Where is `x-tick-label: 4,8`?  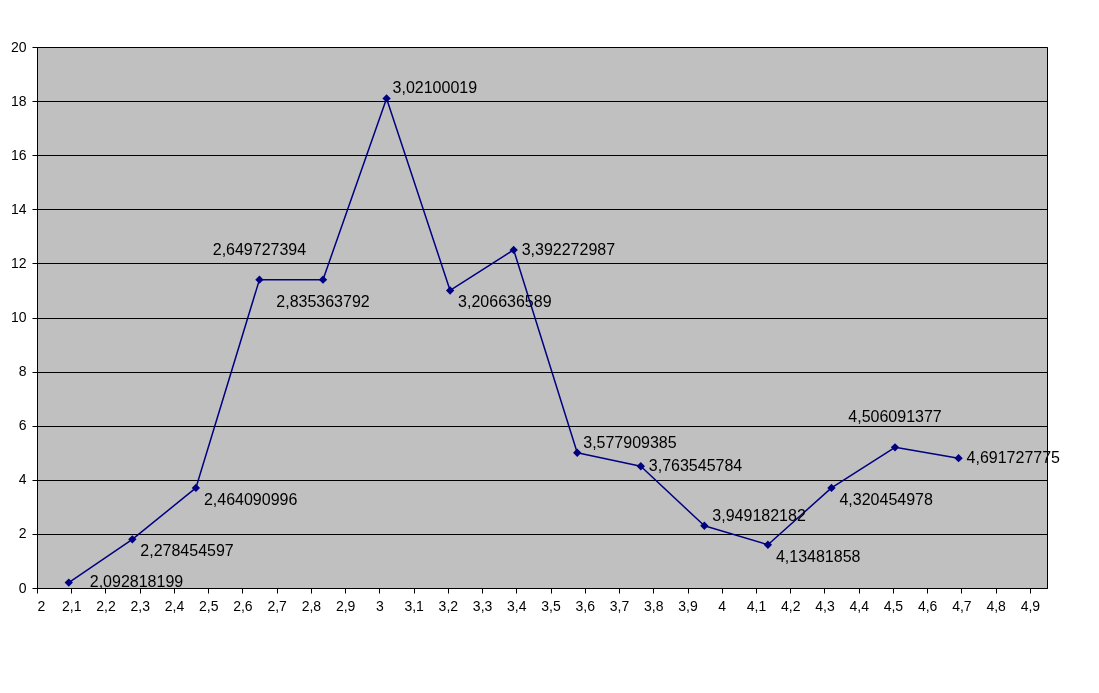
x-tick-label: 4,8 is located at coordinates (996, 605).